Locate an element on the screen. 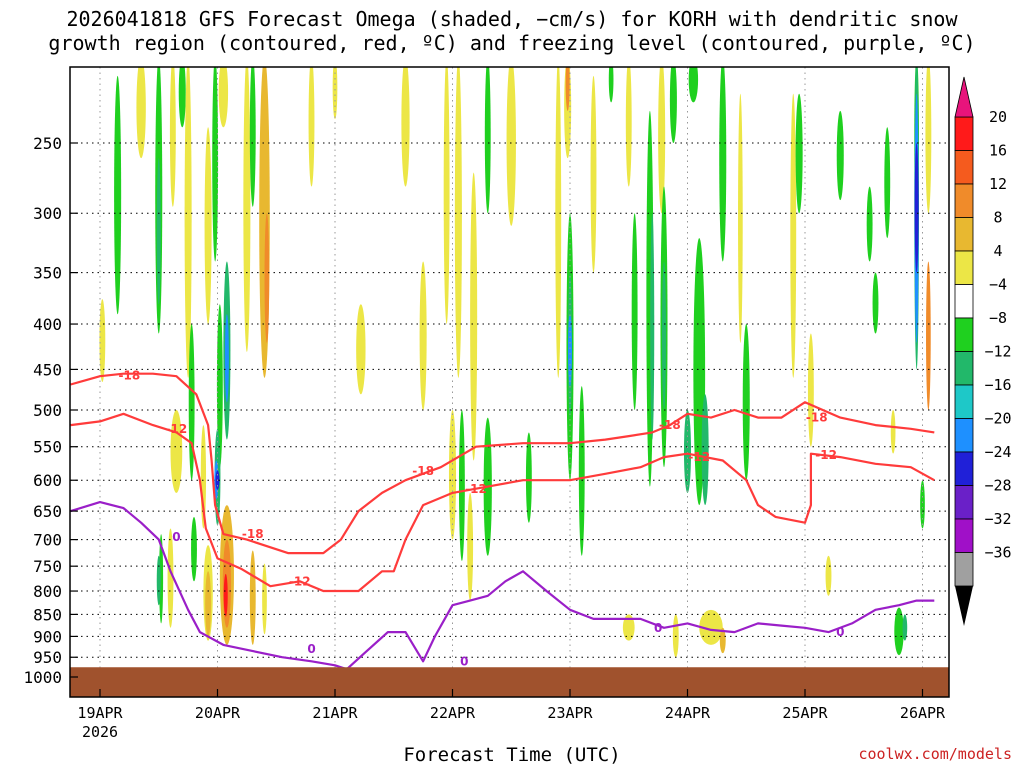  y-tick-label: 450 is located at coordinates (47, 369).